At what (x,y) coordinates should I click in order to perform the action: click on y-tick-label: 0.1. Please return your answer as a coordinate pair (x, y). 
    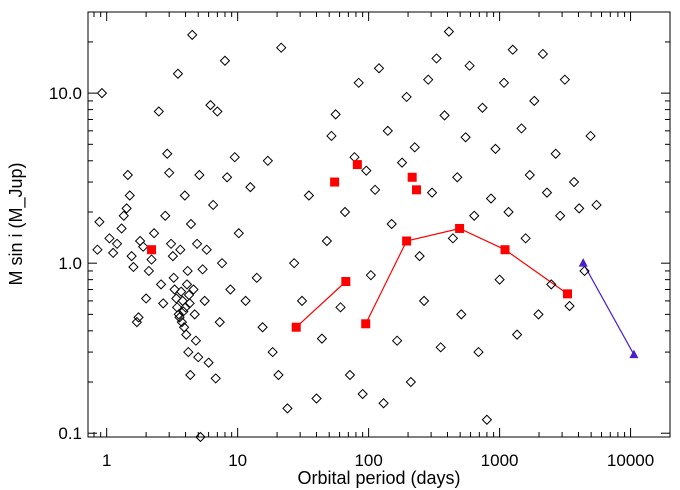
    Looking at the image, I should click on (70, 433).